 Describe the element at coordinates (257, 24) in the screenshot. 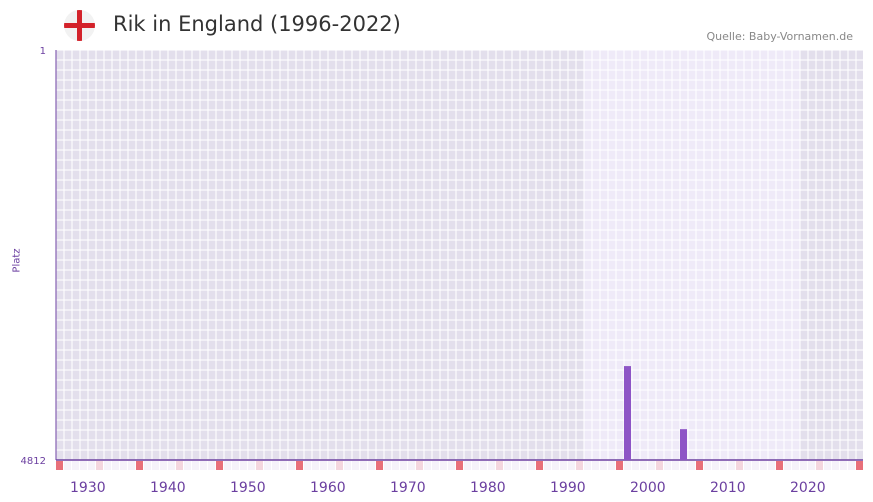

I see `chart-title: Rik in England (1996-2022)` at that location.